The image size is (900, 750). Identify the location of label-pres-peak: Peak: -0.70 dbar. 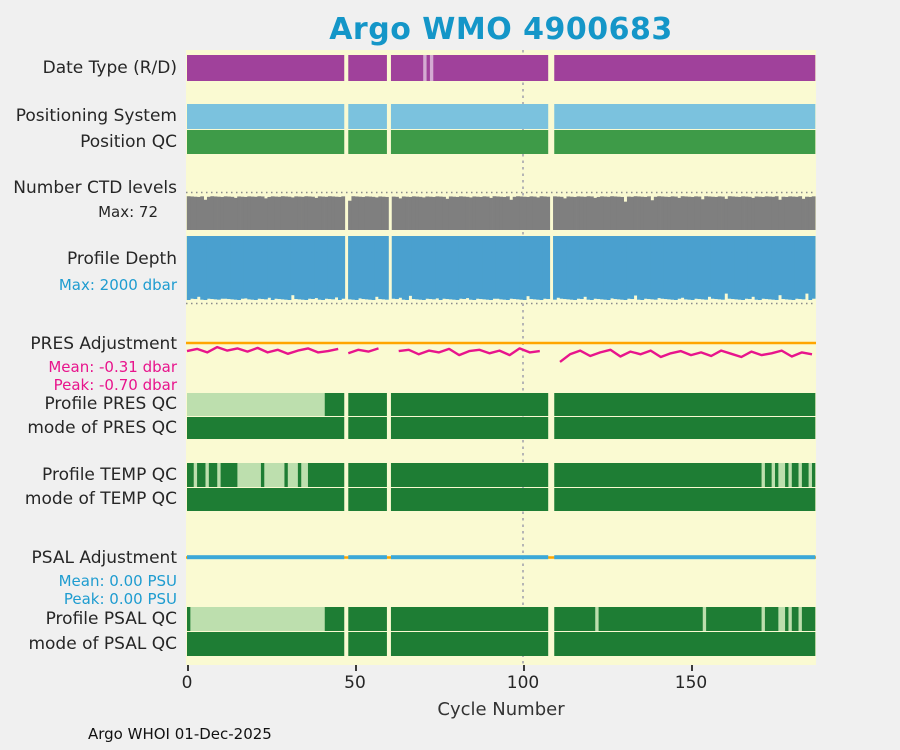
(115, 385).